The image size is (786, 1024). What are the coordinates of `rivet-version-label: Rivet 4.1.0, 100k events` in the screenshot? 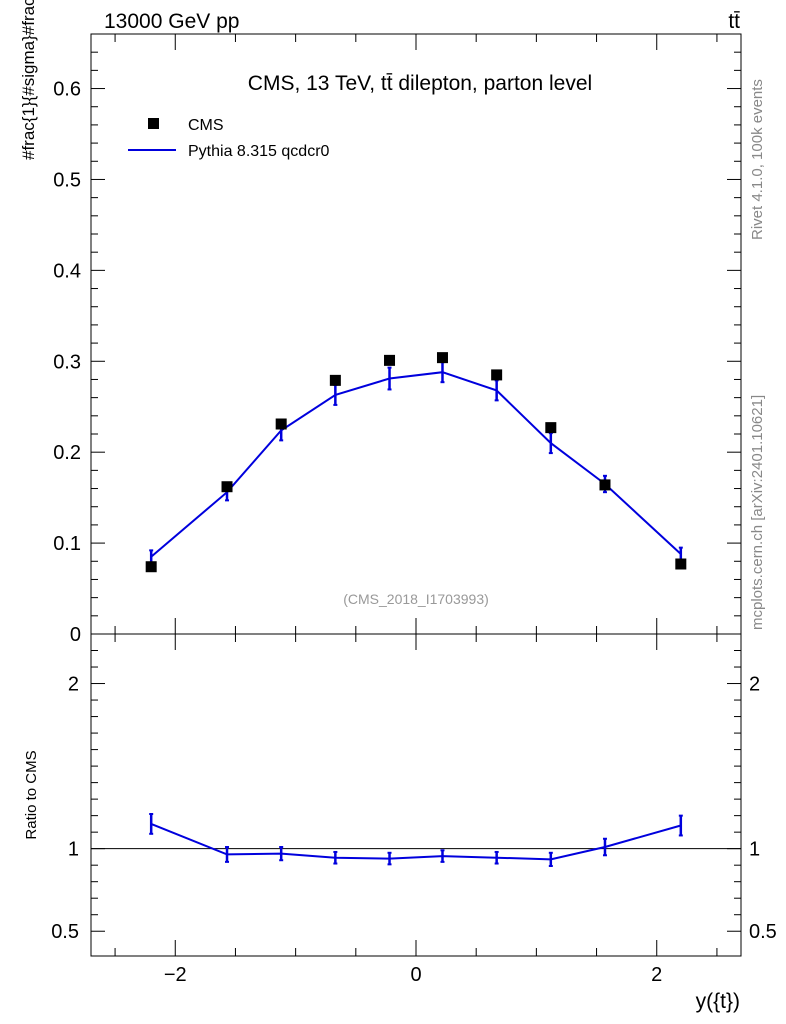 It's located at (757, 159).